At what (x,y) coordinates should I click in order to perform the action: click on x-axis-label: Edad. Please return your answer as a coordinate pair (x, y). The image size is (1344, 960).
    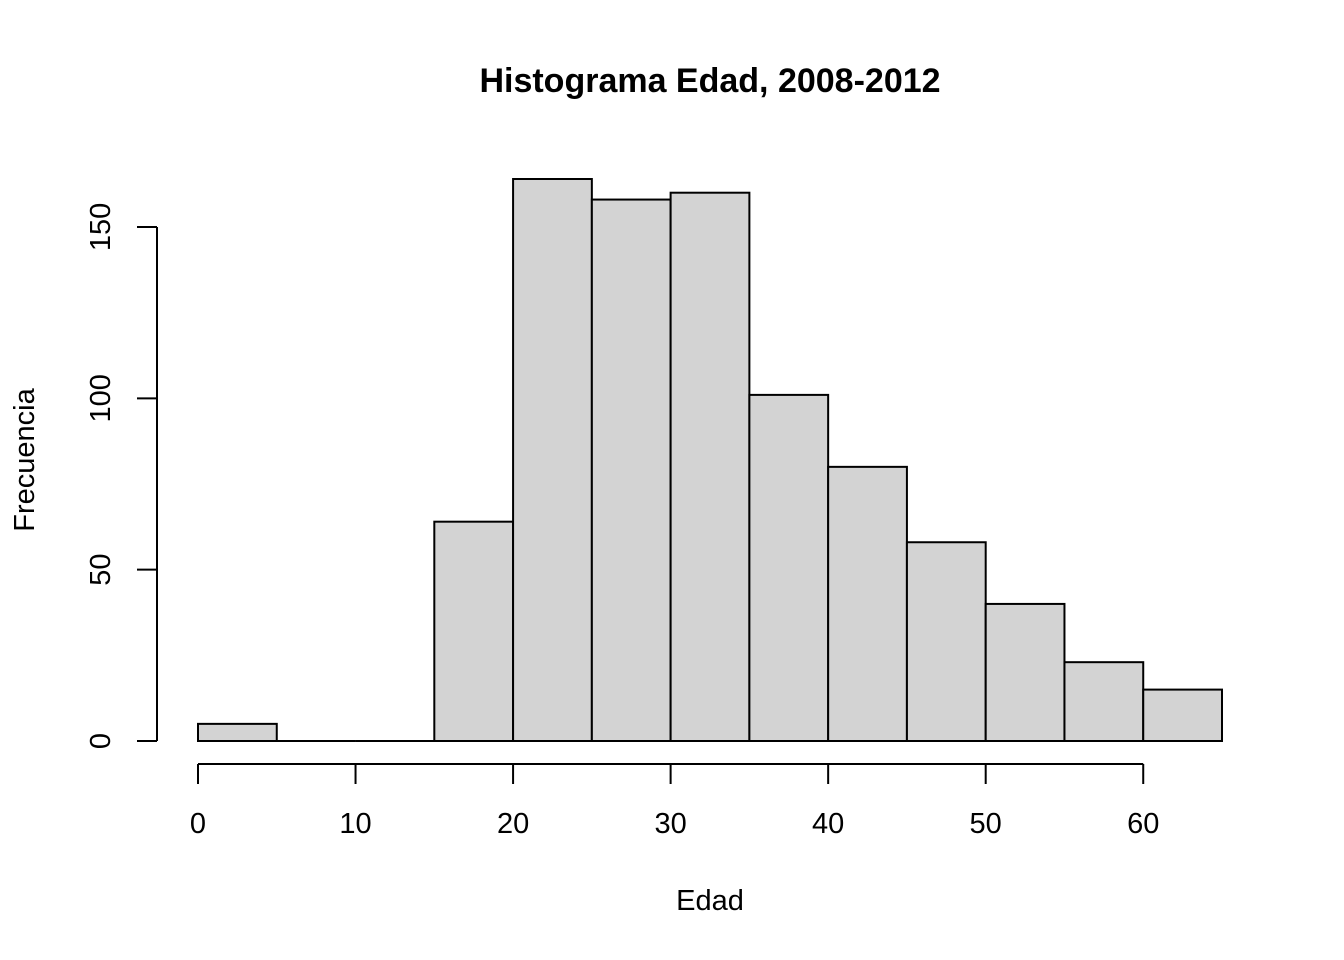
    Looking at the image, I should click on (710, 901).